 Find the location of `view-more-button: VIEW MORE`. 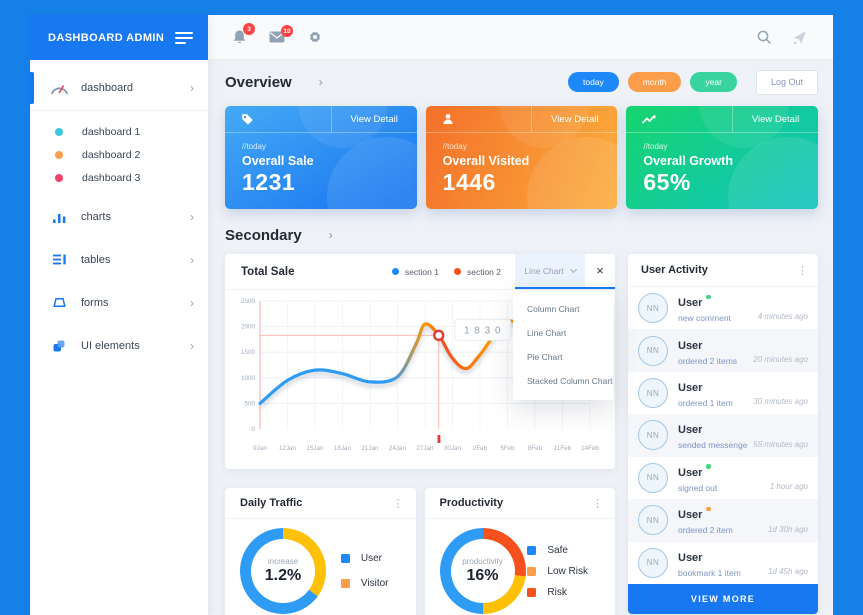

view-more-button: VIEW MORE is located at coordinates (723, 599).